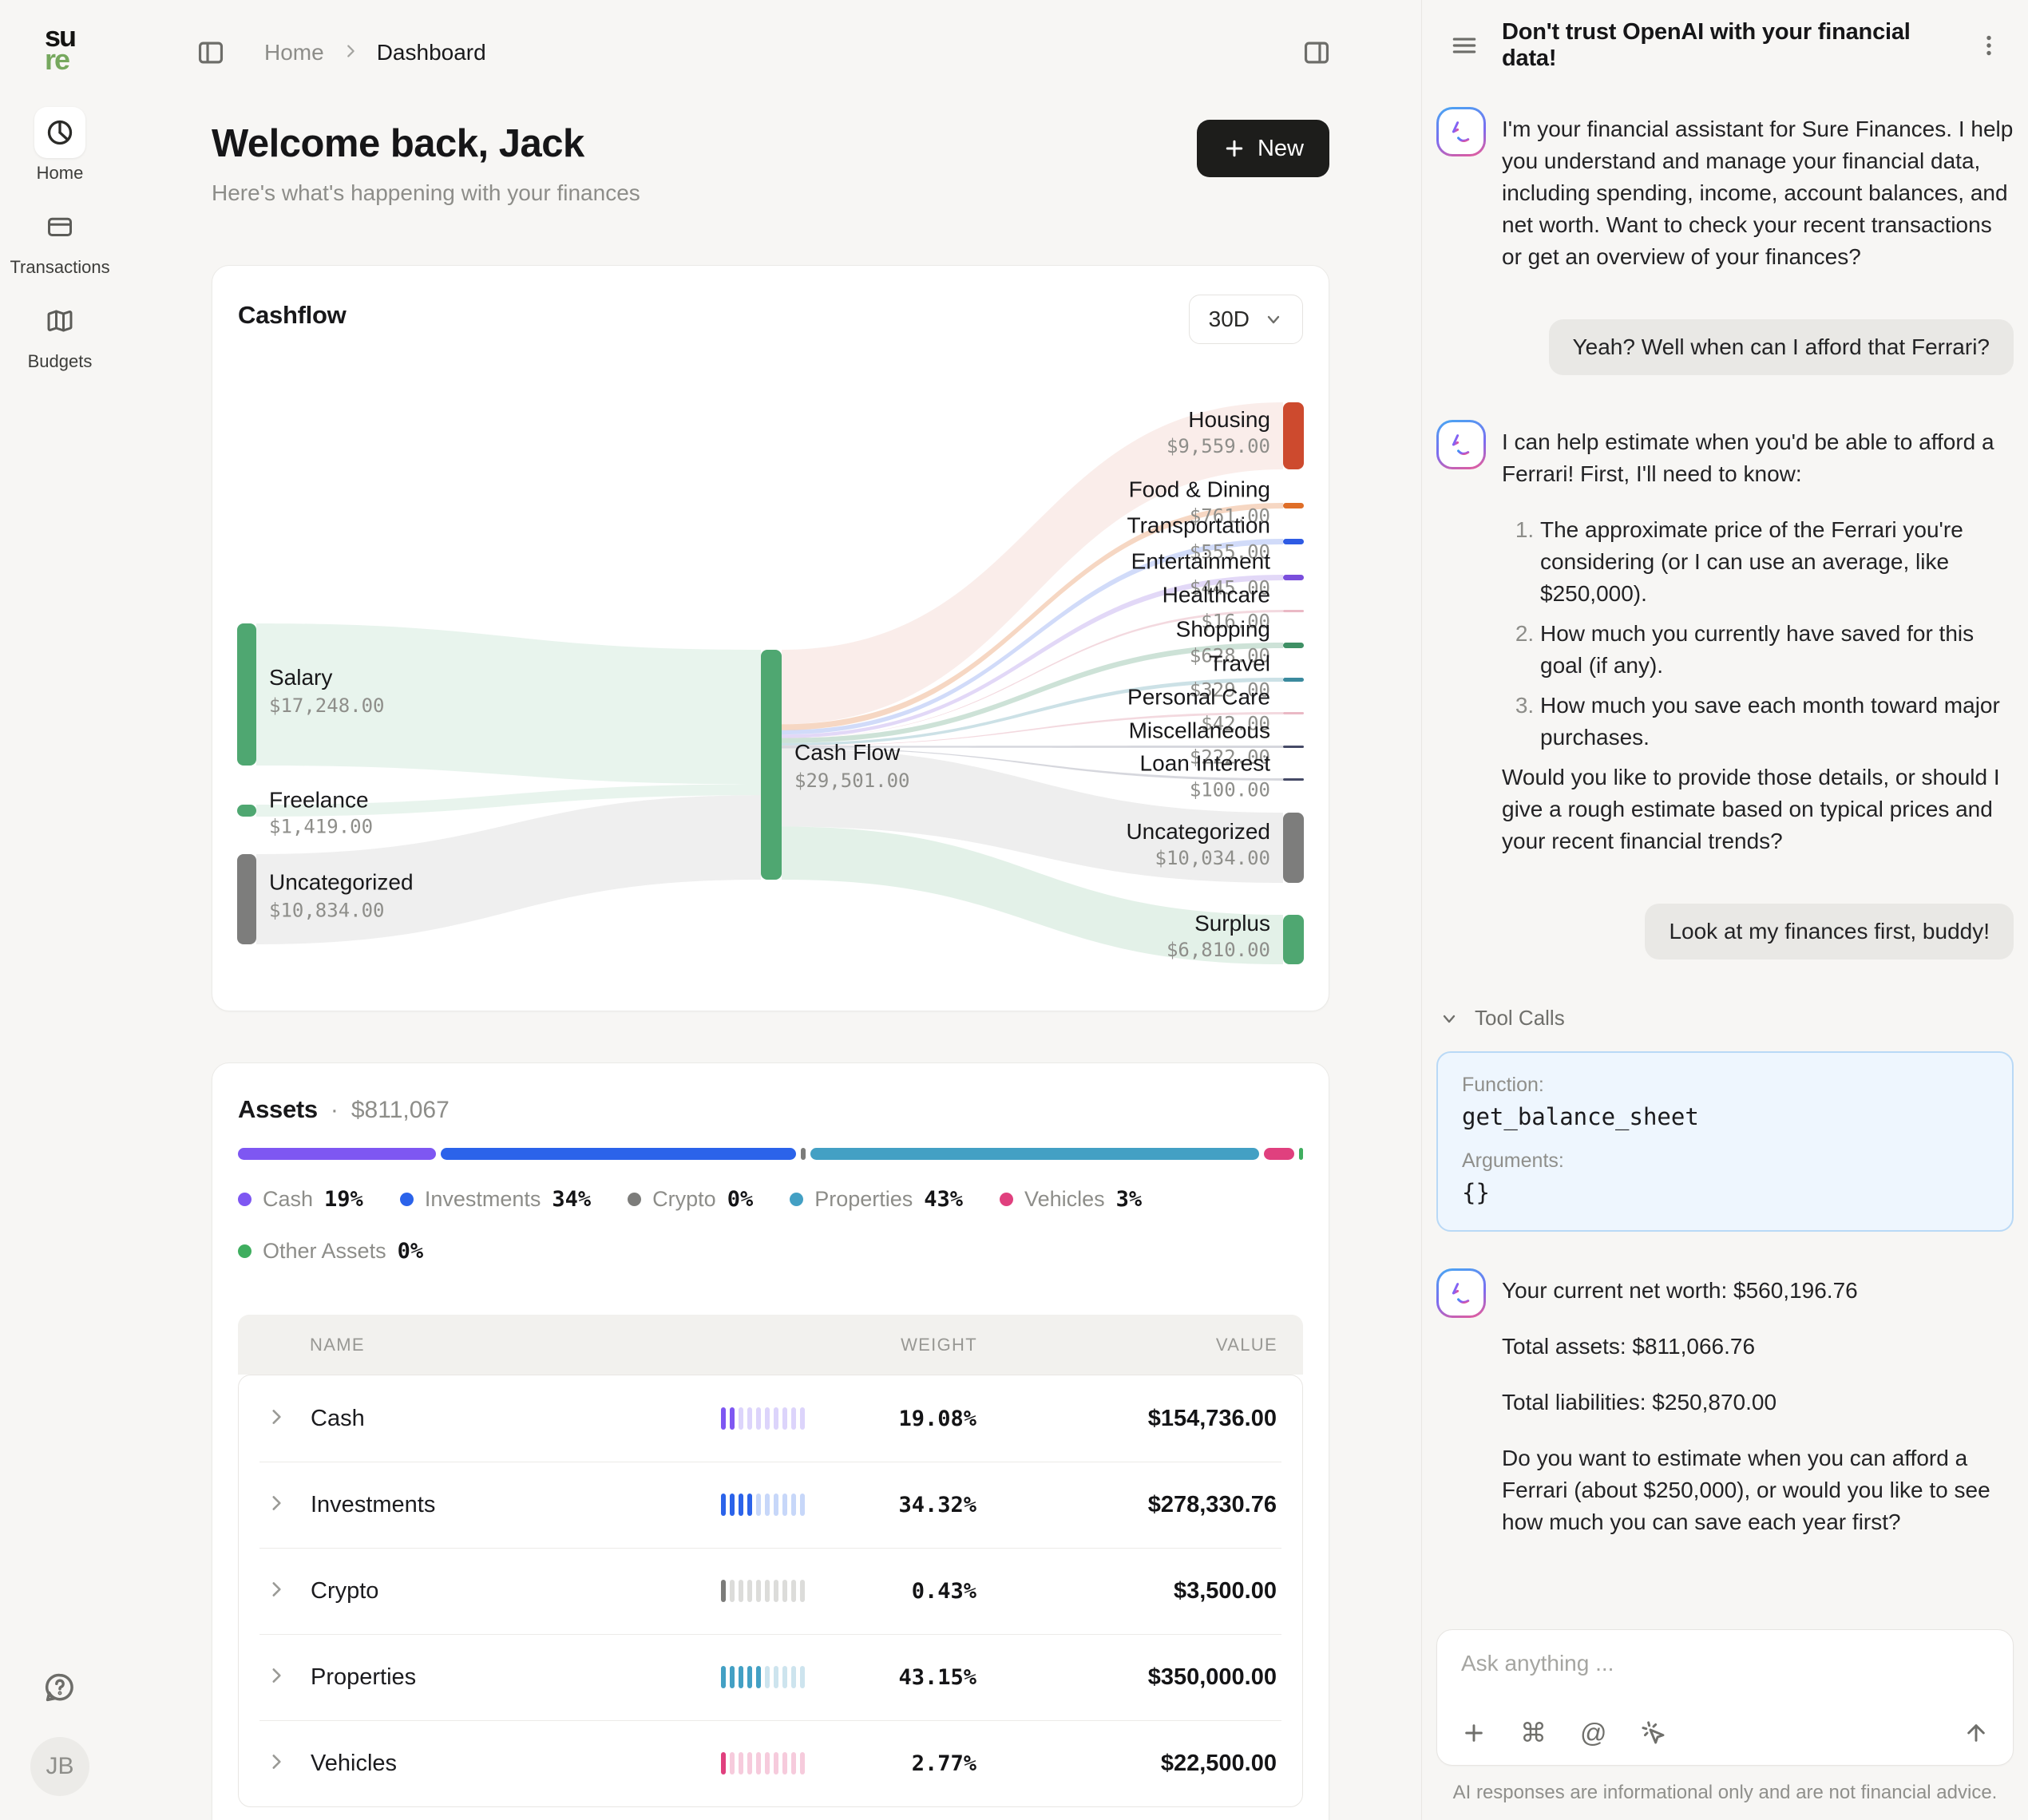 The image size is (2028, 1820). Describe the element at coordinates (1989, 45) in the screenshot. I see `chat-options-button` at that location.